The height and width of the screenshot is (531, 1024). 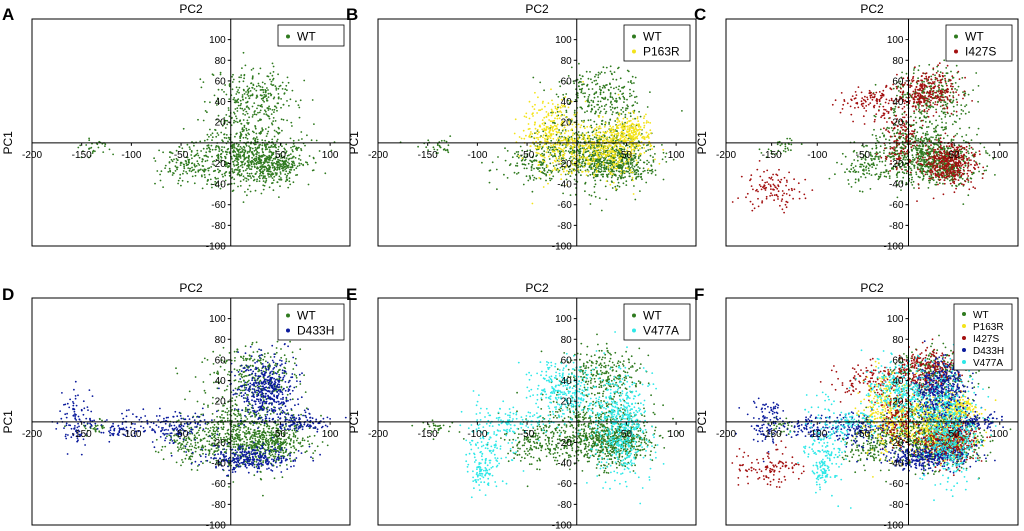 I want to click on y-tick-label: -80, so click(x=218, y=226).